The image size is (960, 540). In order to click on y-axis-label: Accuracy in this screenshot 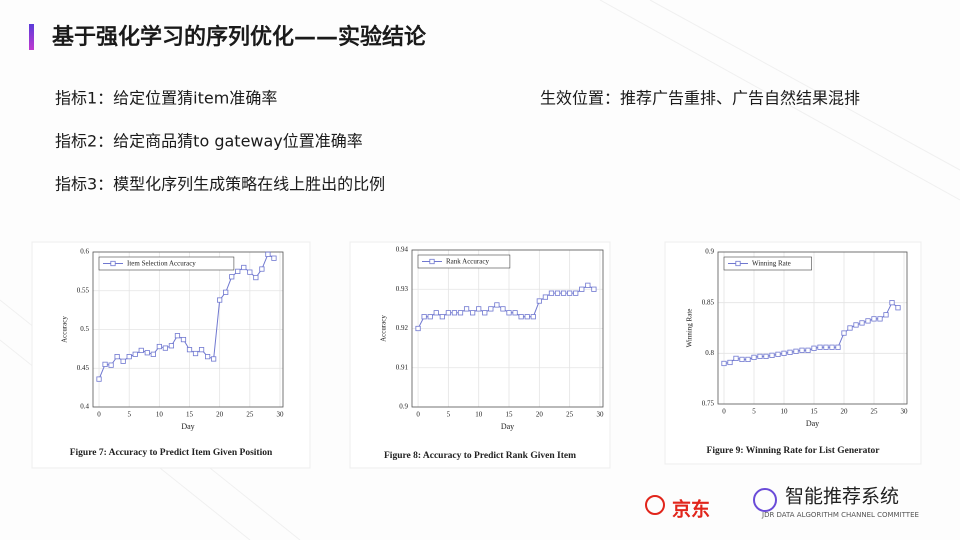, I will do `click(65, 329)`.